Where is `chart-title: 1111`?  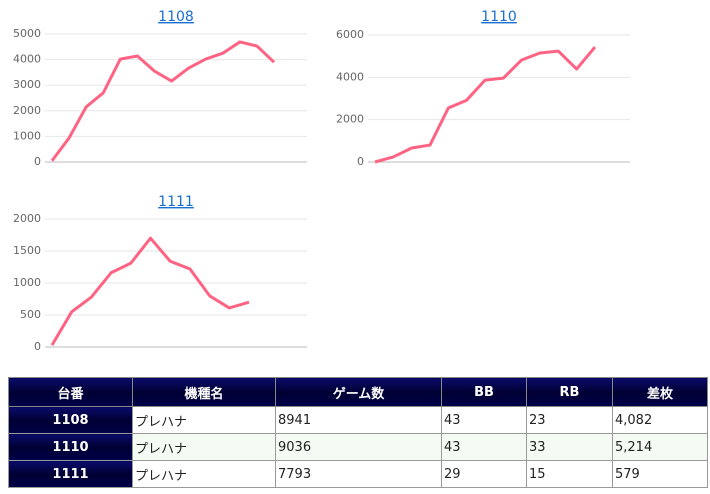 chart-title: 1111 is located at coordinates (176, 202).